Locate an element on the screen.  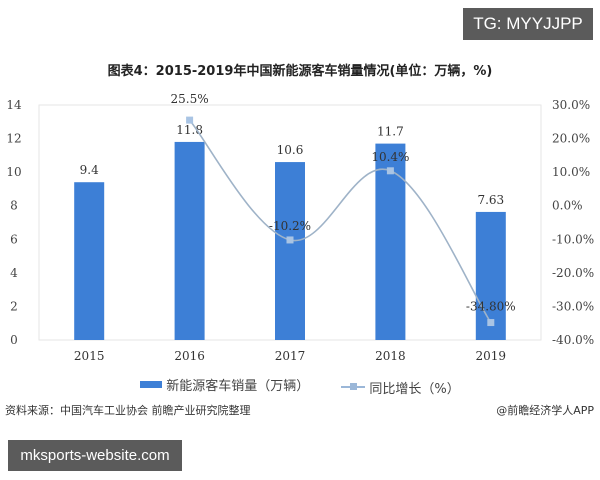
growth-value-label: 10.4% is located at coordinates (390, 157).